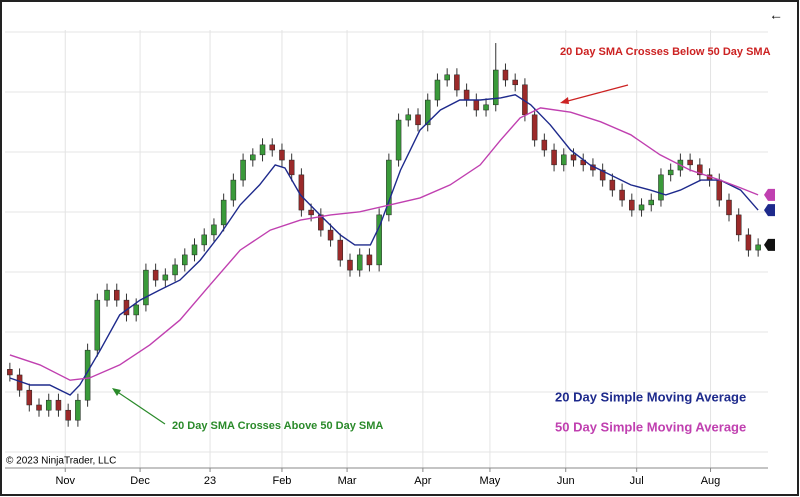  Describe the element at coordinates (637, 481) in the screenshot. I see `x-tick-label: Jul` at that location.